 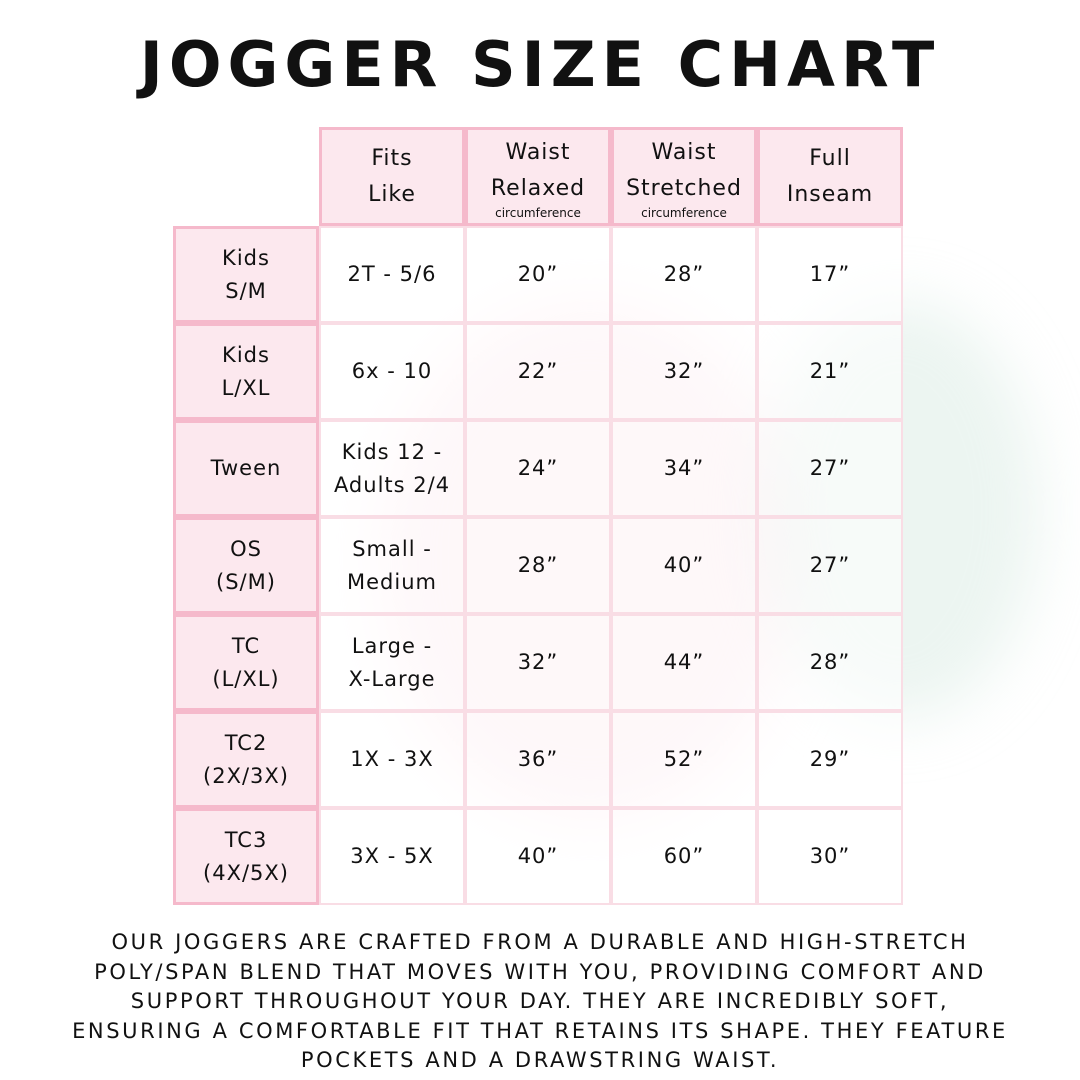 What do you see at coordinates (246, 872) in the screenshot?
I see `size-line: (4X/5X)` at bounding box center [246, 872].